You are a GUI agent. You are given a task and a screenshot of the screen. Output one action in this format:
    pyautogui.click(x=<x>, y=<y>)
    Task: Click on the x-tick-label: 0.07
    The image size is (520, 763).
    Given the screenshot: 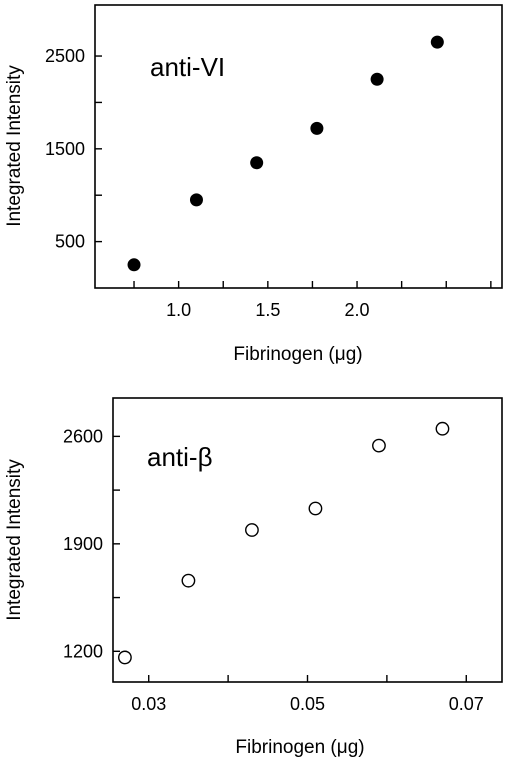 What is the action you would take?
    pyautogui.click(x=466, y=704)
    